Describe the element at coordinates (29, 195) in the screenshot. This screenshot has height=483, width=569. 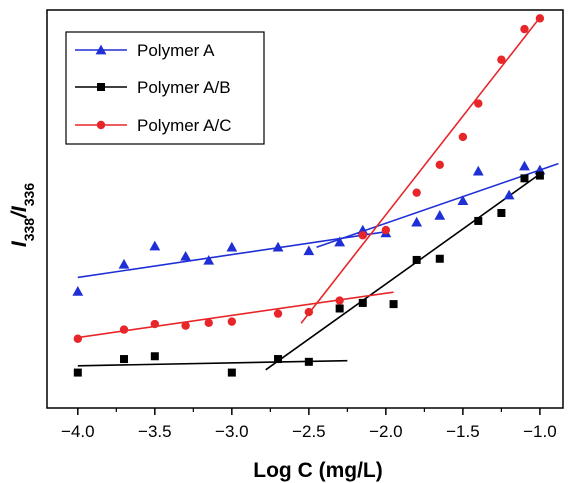
I see `y-axis-title-sub2: 336` at that location.